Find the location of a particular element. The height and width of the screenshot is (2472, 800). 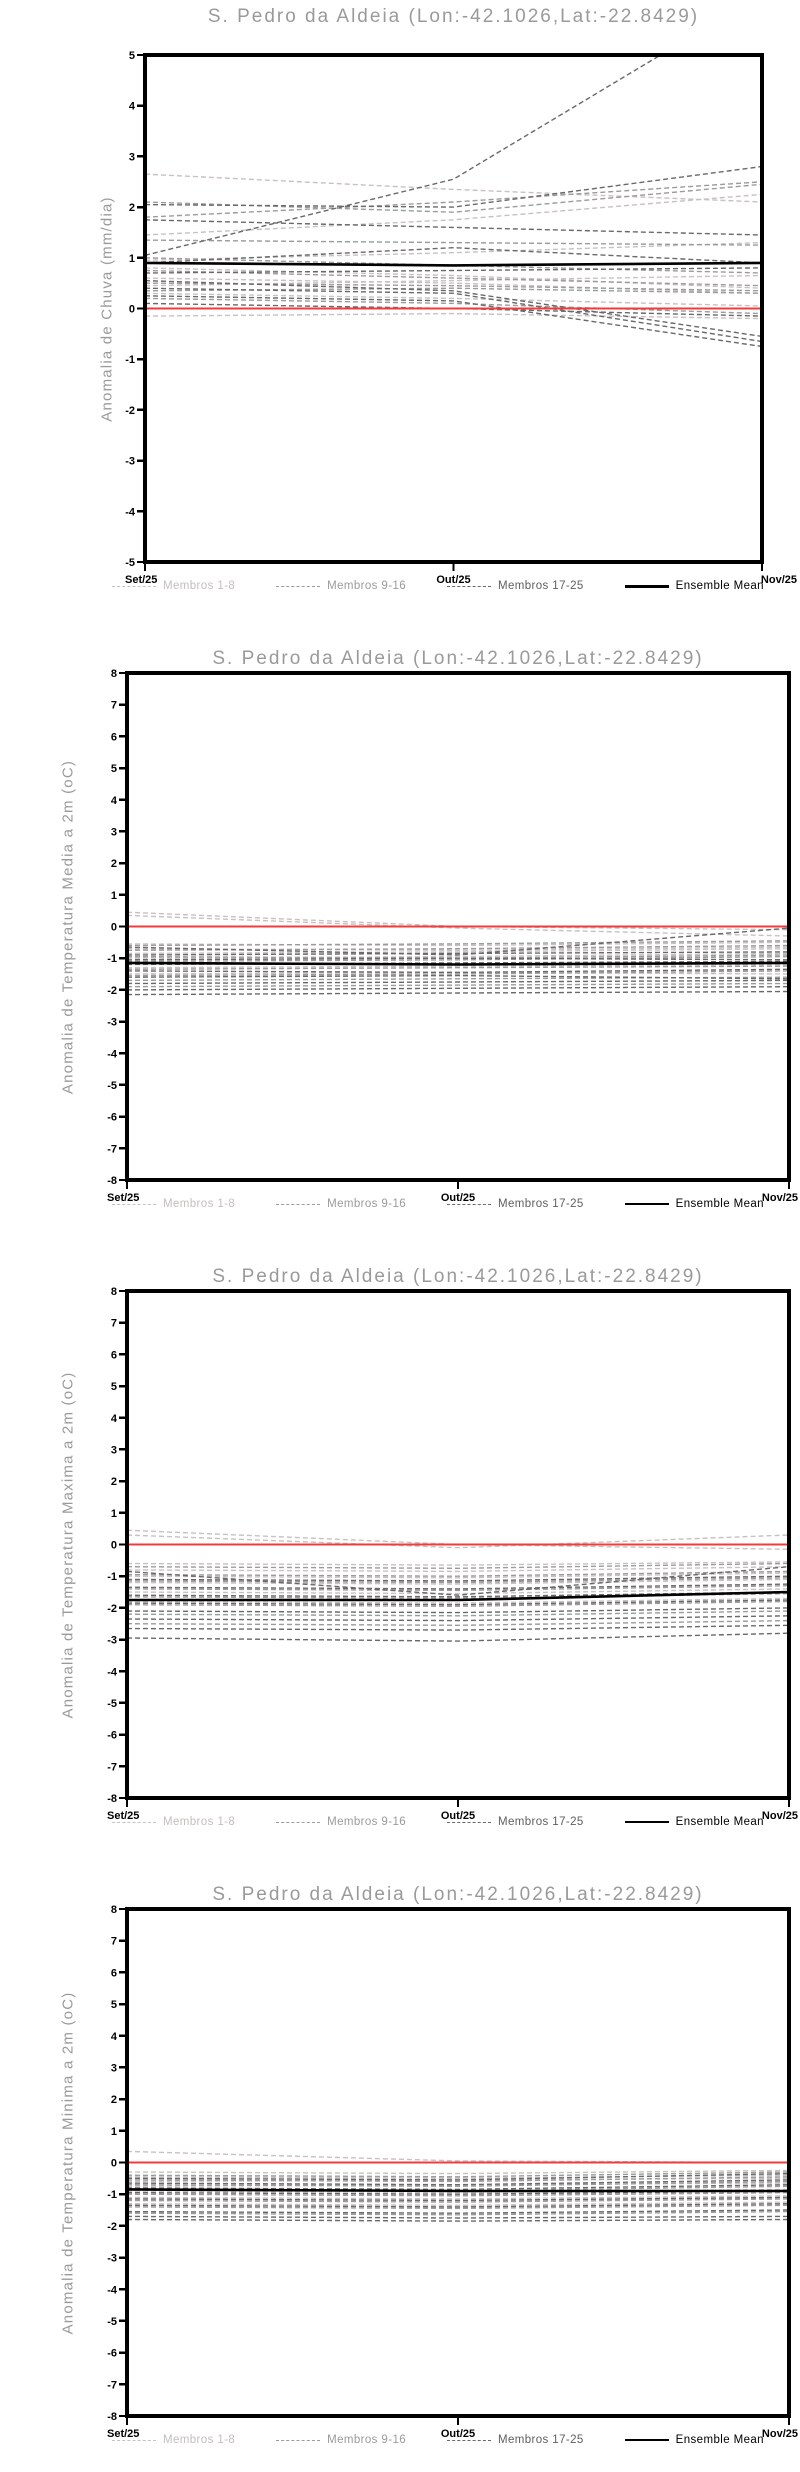

svg-text: 7 is located at coordinates (114, 706).